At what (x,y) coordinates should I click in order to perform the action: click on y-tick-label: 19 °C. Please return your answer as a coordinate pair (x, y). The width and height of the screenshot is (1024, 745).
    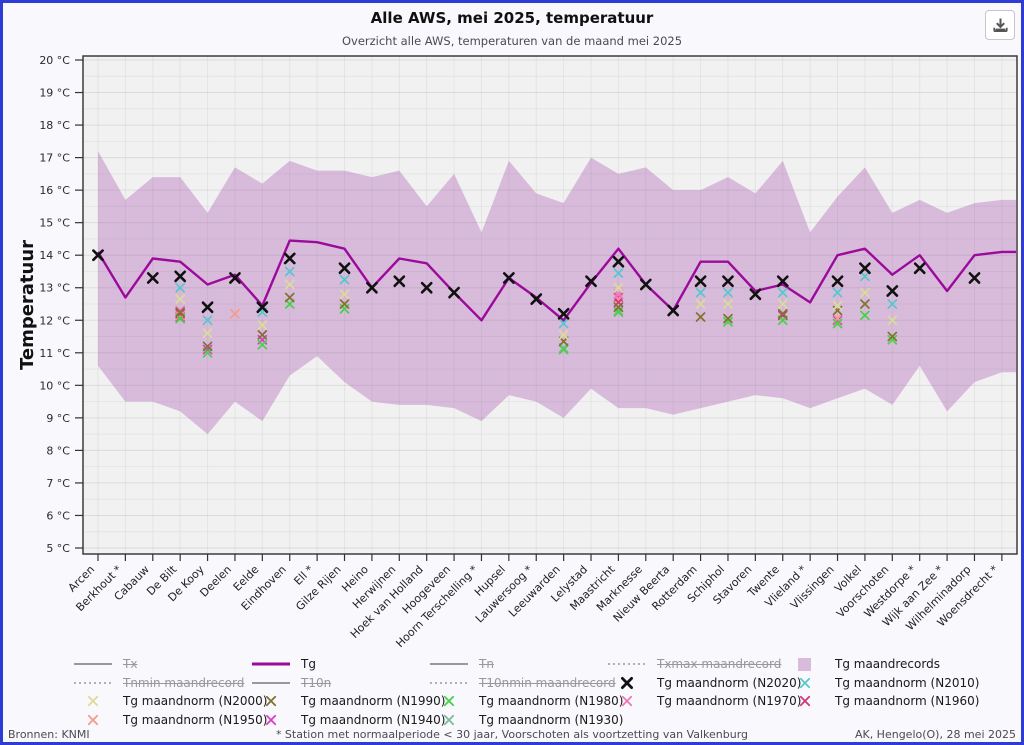
    Looking at the image, I should click on (54, 93).